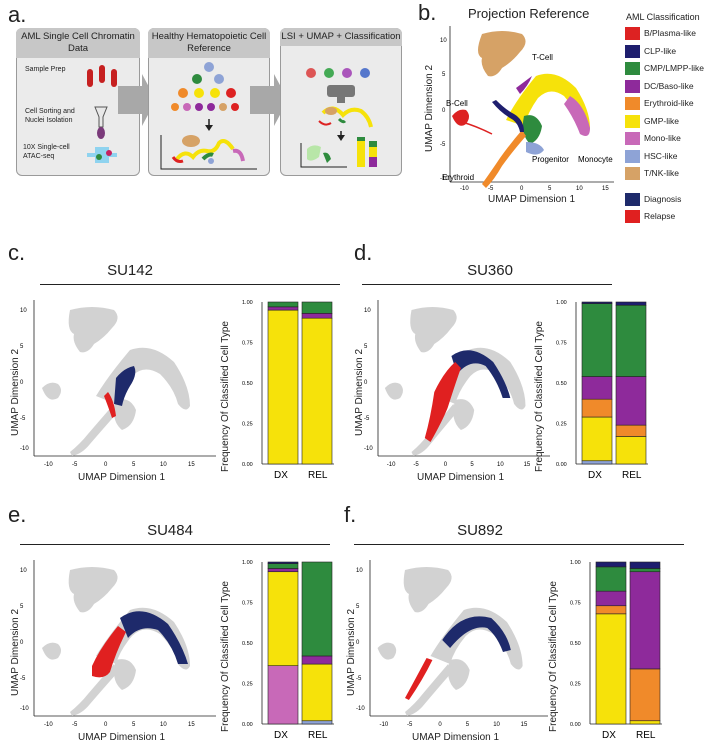 The image size is (711, 744). I want to click on umap-xtick: 10, so click(163, 465).